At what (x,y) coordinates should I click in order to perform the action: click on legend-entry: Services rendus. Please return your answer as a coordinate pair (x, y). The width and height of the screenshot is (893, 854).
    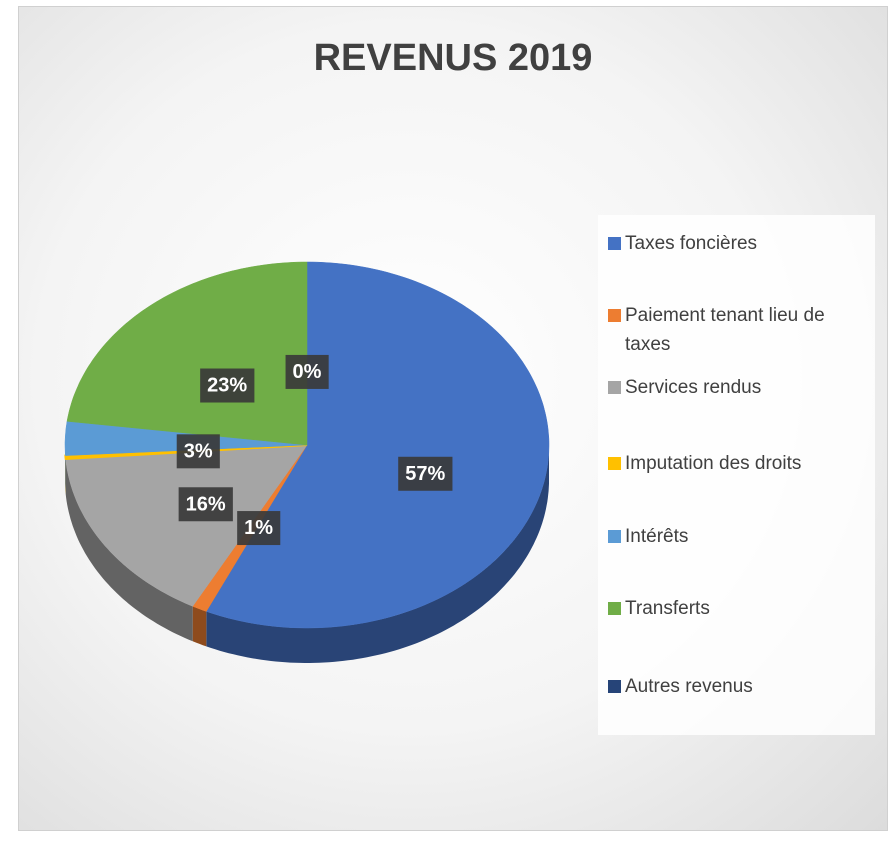
    Looking at the image, I should click on (739, 387).